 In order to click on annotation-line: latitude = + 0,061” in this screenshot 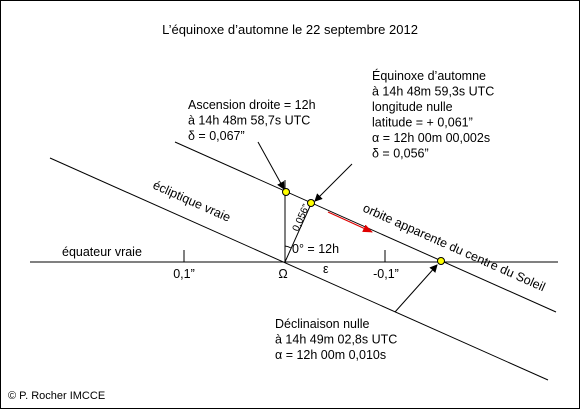, I will do `click(422, 123)`.